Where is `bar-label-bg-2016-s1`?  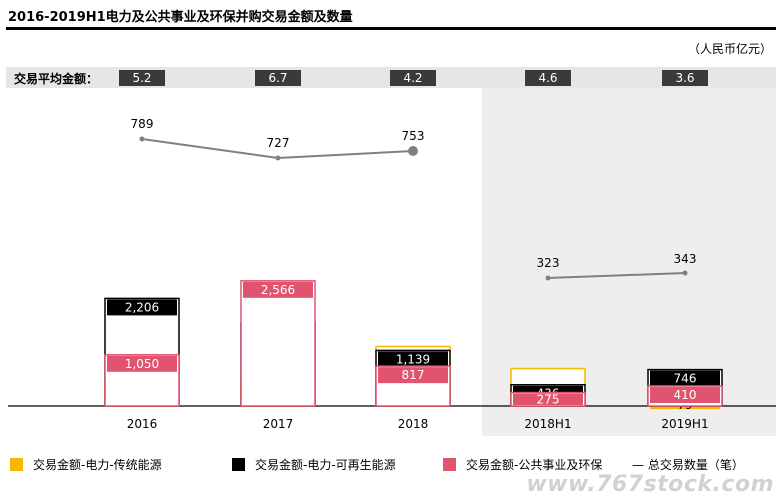
bar-label-bg-2016-s1 is located at coordinates (142, 307).